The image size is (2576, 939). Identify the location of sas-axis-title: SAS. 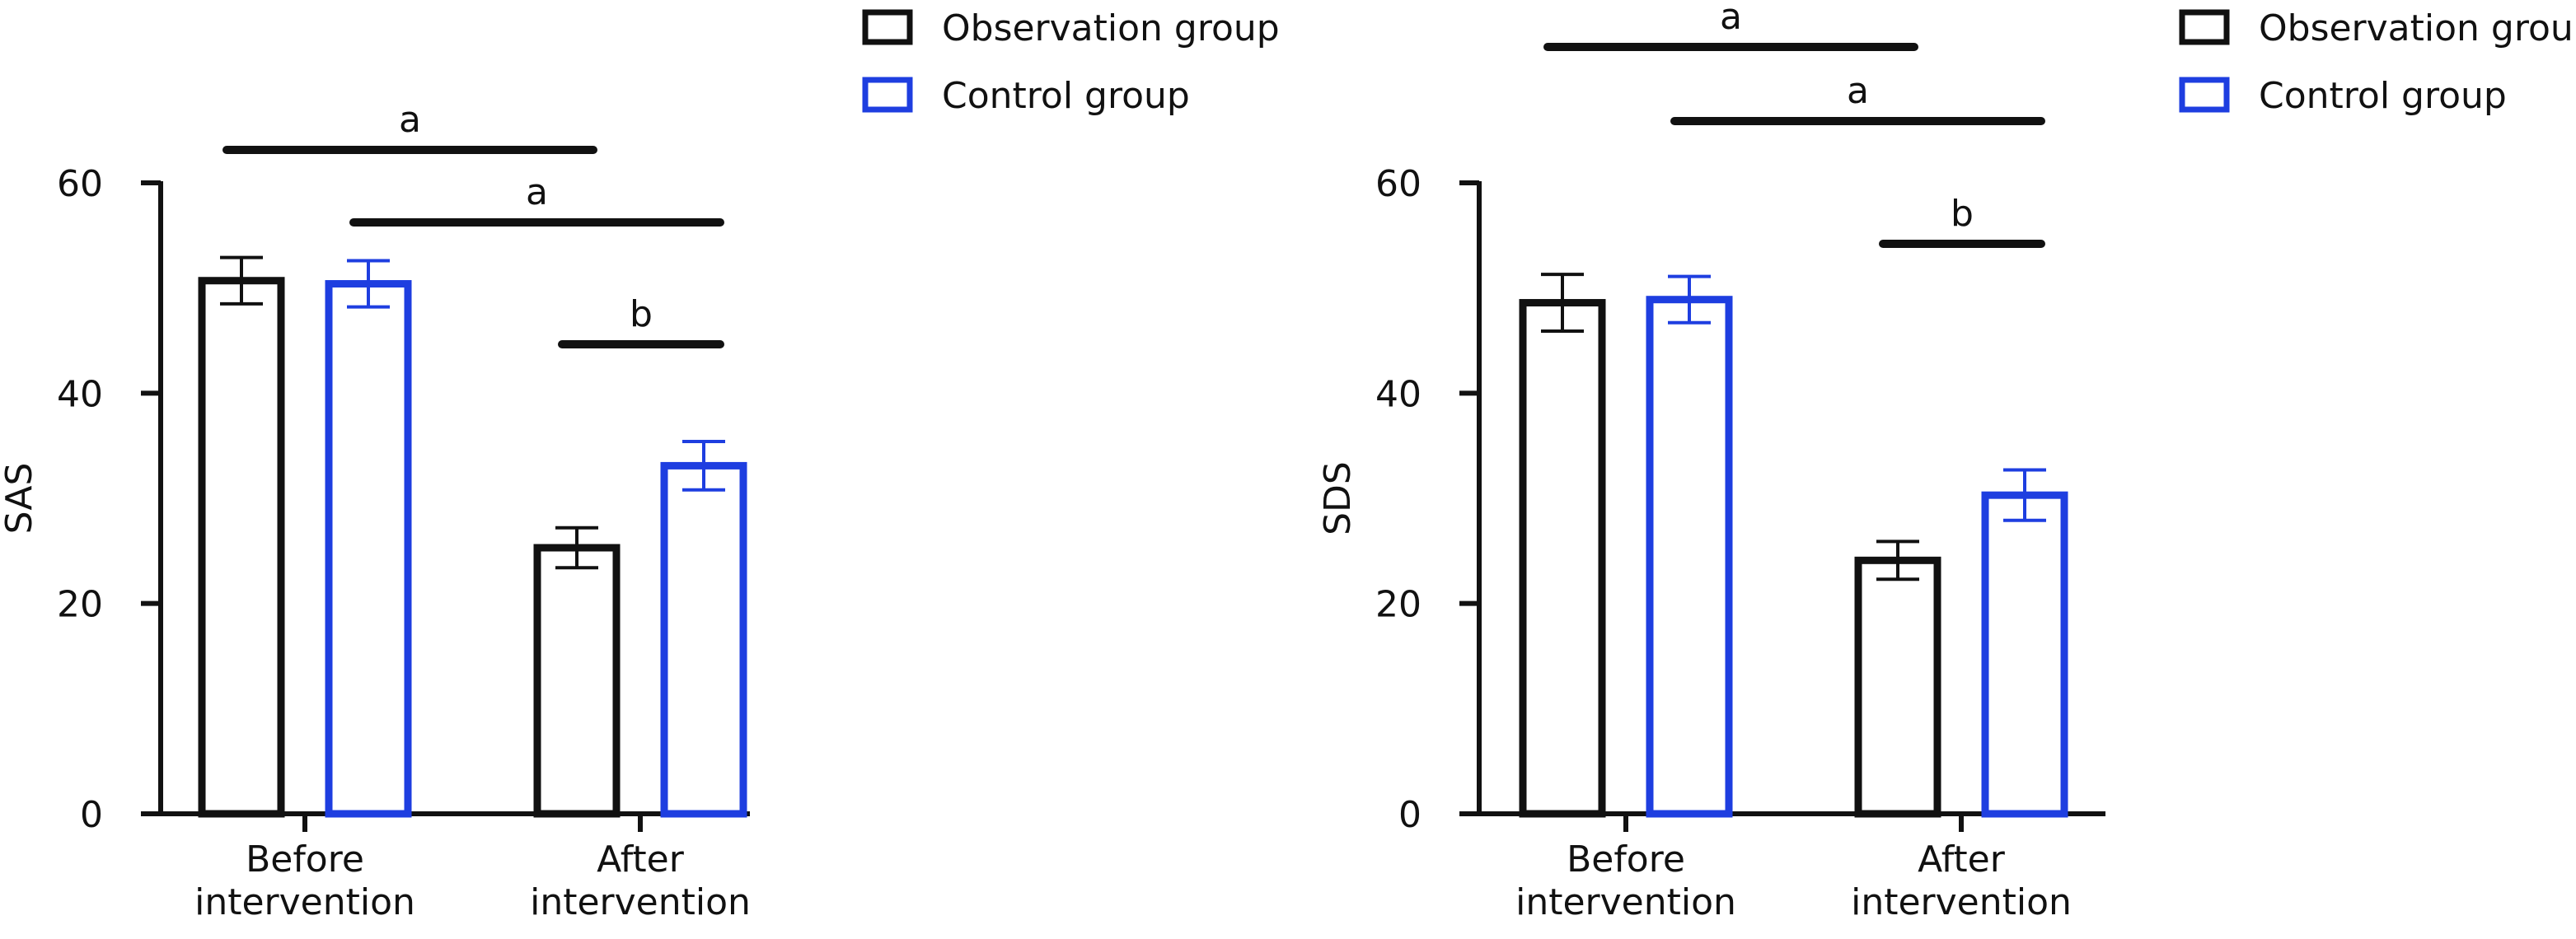
(20, 499).